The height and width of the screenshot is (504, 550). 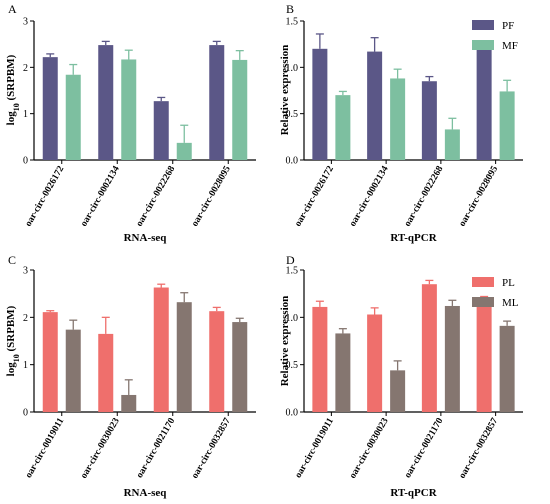 I want to click on legend-label: PL, so click(x=508, y=283).